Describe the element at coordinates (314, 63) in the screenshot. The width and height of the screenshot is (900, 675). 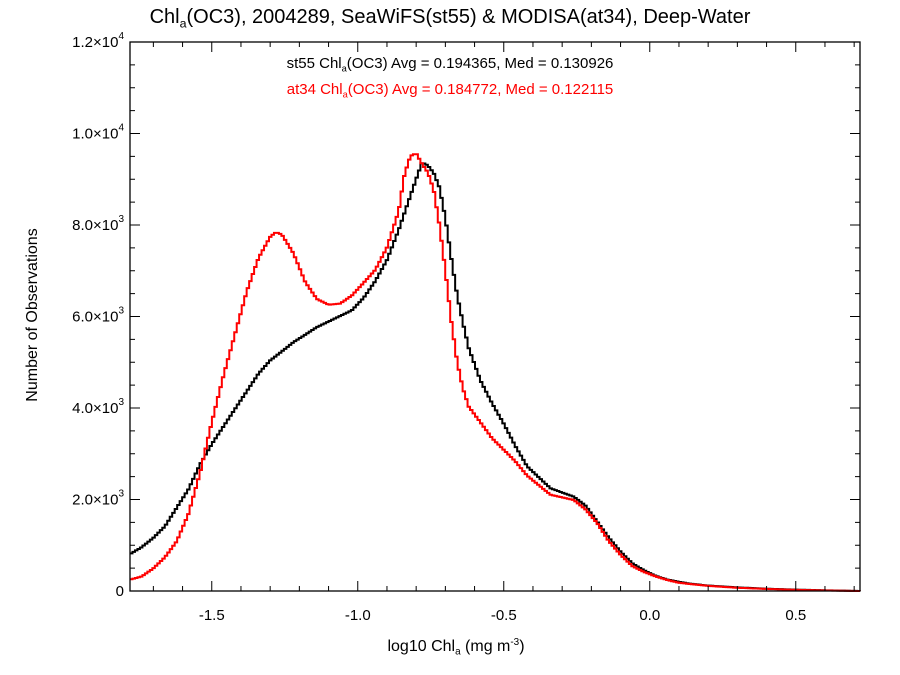
I see `stats-st55-label: st55 Chl` at that location.